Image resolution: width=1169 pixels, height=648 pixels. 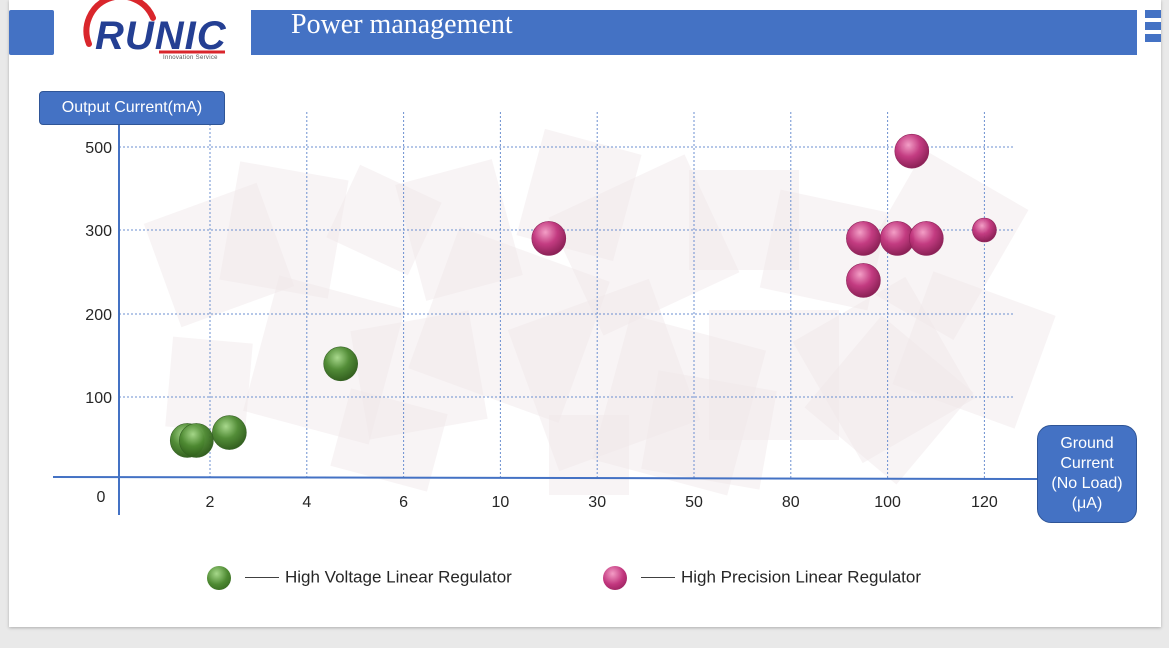 What do you see at coordinates (1153, 32) in the screenshot?
I see `slide-side-handle` at bounding box center [1153, 32].